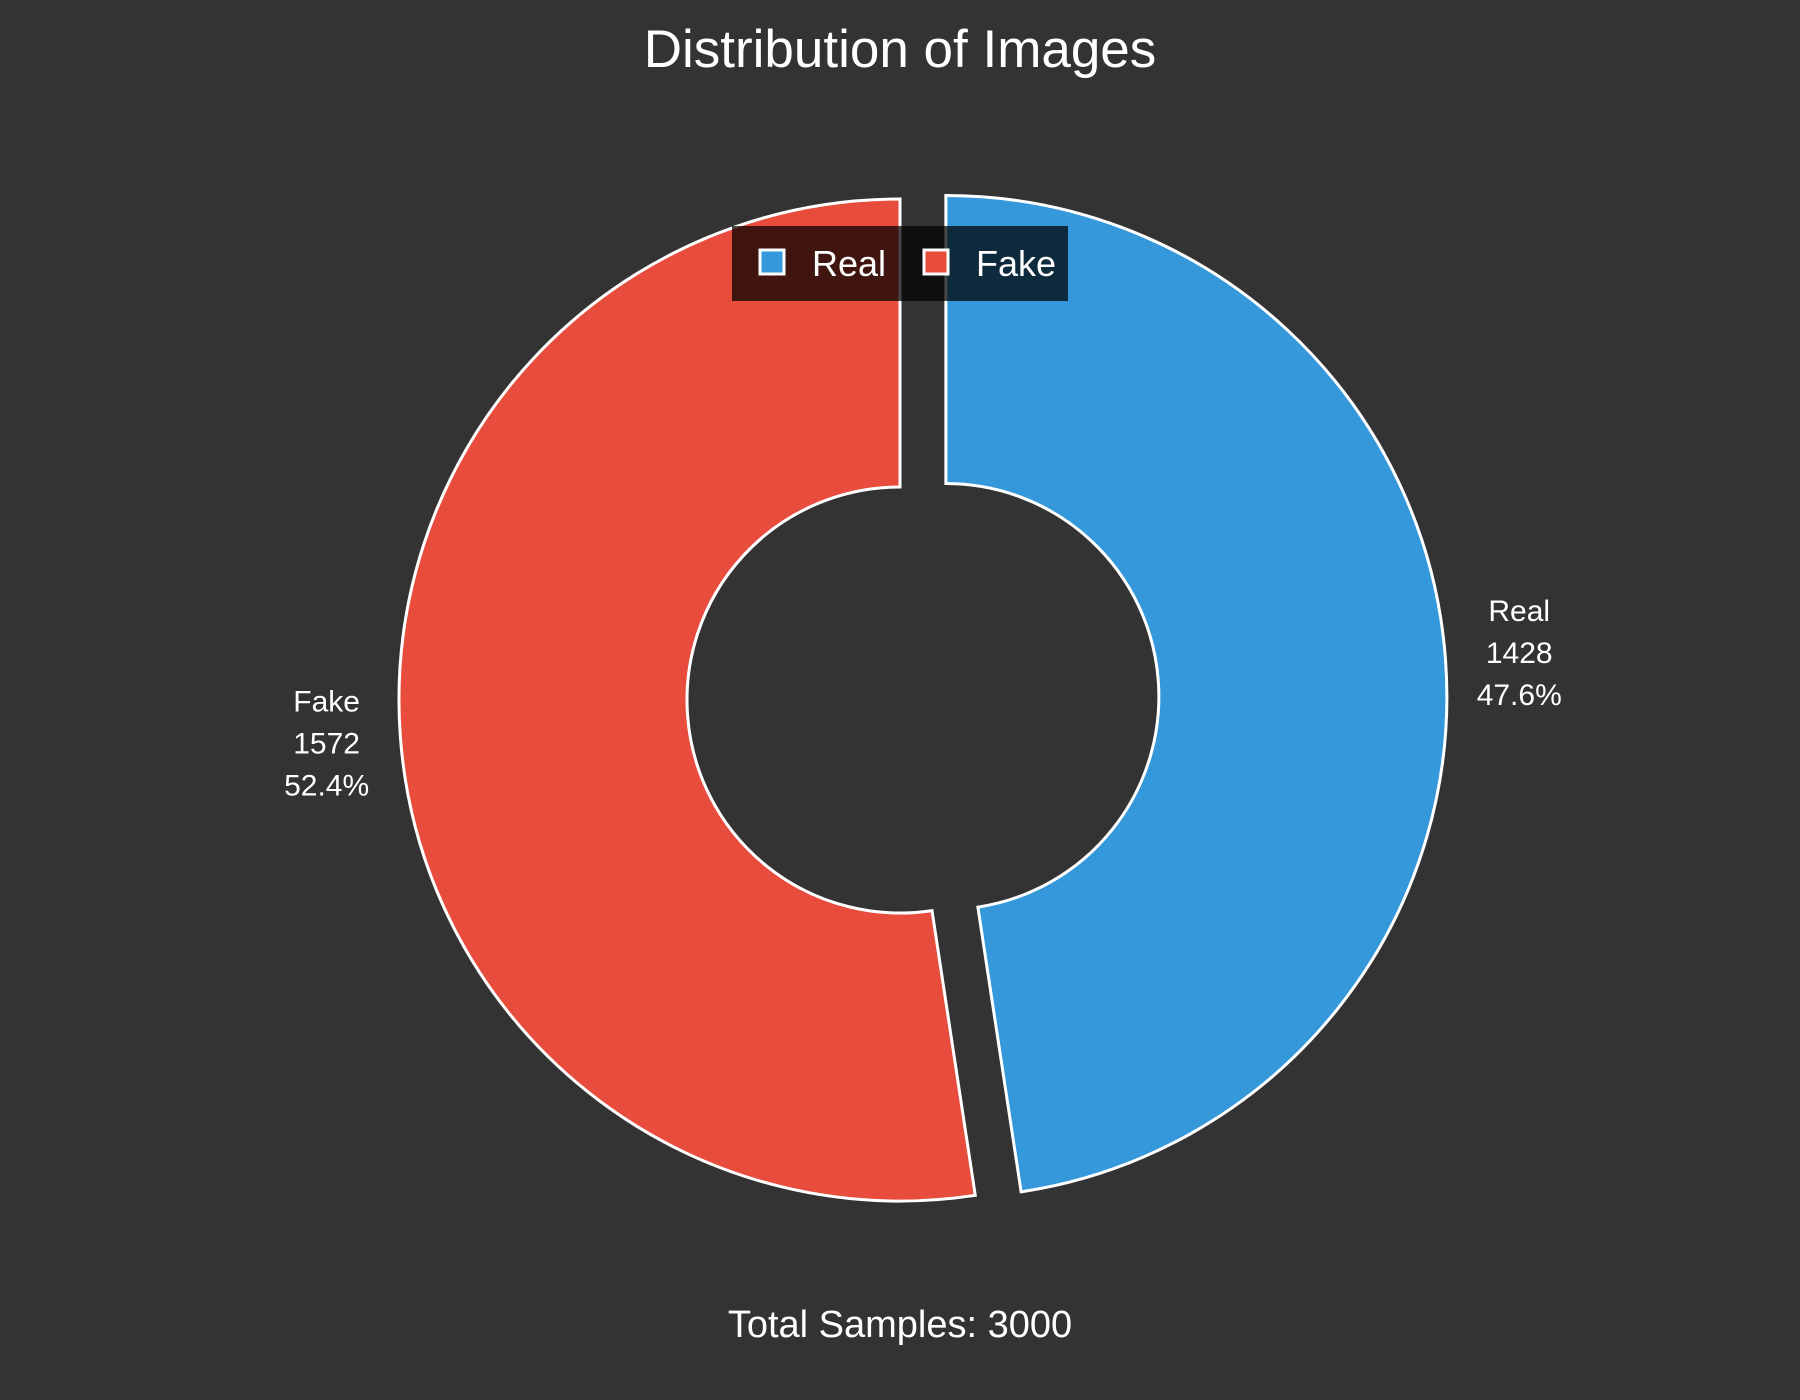  What do you see at coordinates (772, 262) in the screenshot?
I see `legend-swatch-real` at bounding box center [772, 262].